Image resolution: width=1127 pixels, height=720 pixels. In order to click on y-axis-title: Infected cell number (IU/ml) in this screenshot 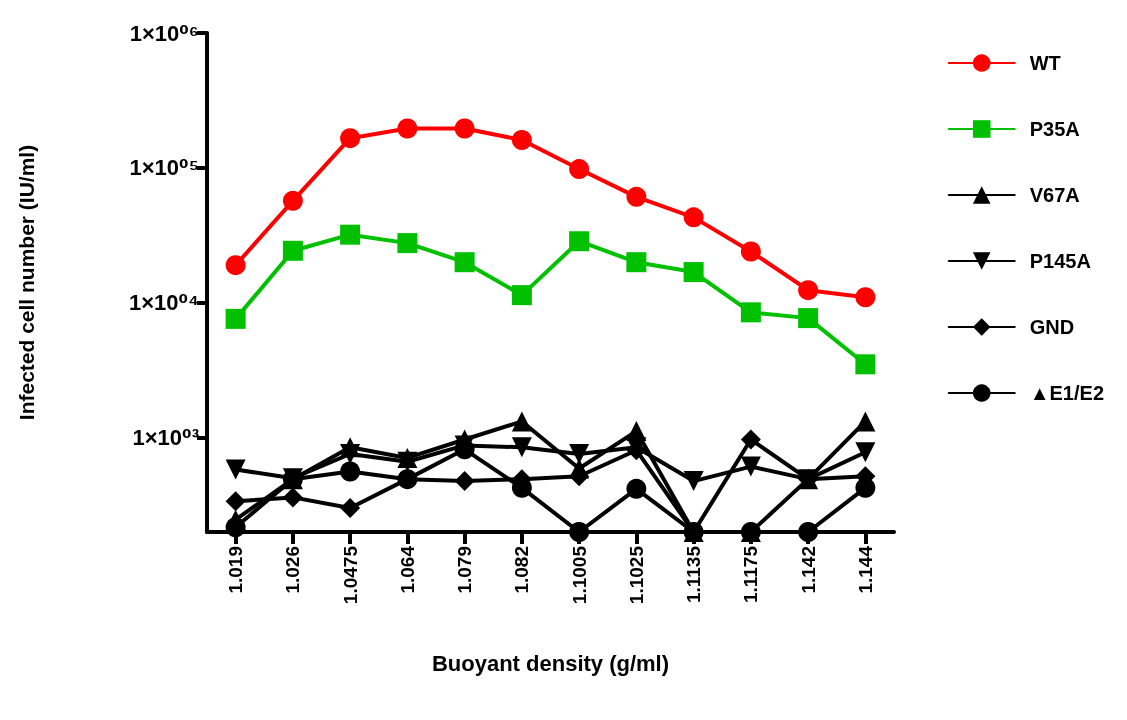, I will do `click(26, 282)`.